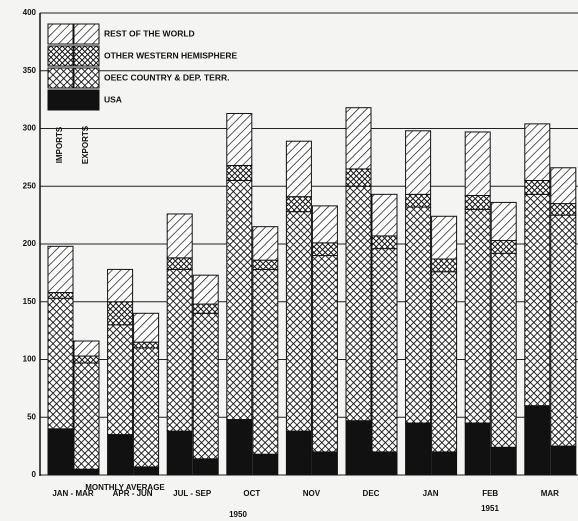  I want to click on legend-label: REST OF THE WORLD, so click(149, 33).